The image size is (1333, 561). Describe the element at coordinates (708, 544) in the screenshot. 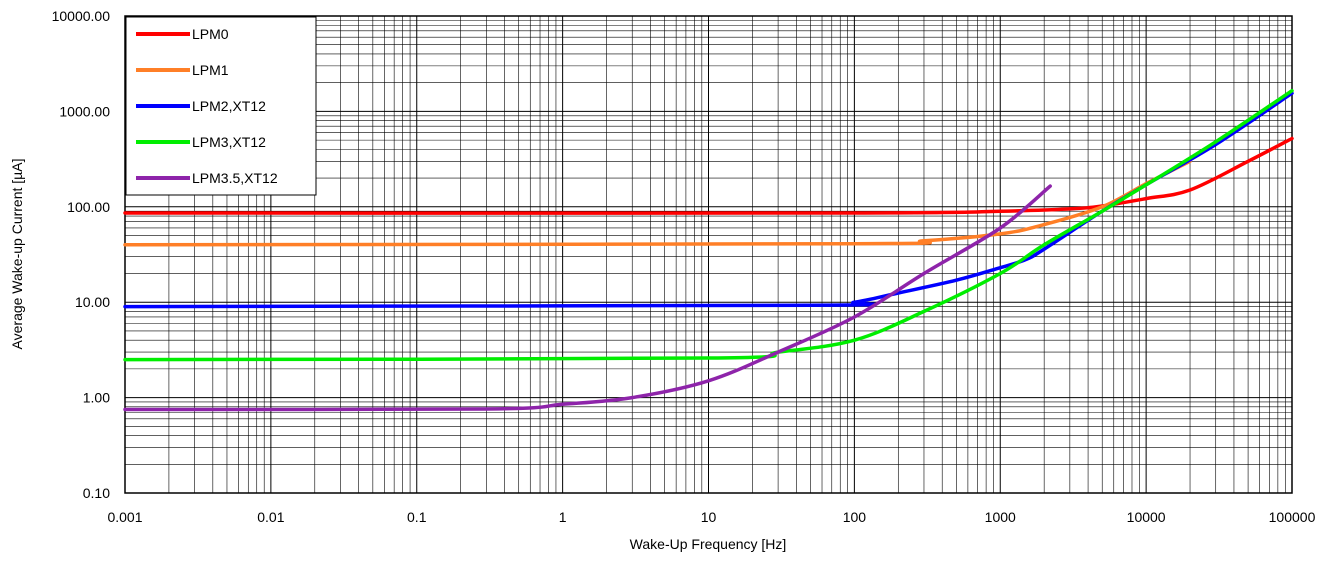

I see `x-axis-label: Wake-Up Frequency [Hz]` at that location.